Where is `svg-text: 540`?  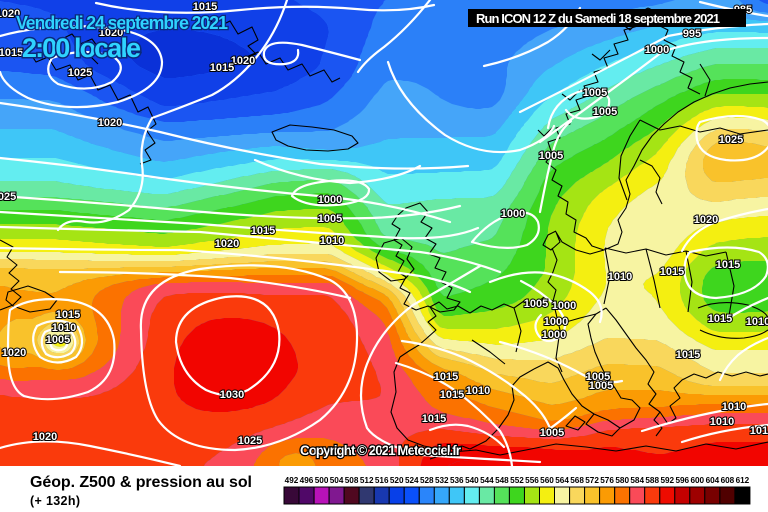 svg-text: 540 is located at coordinates (472, 480).